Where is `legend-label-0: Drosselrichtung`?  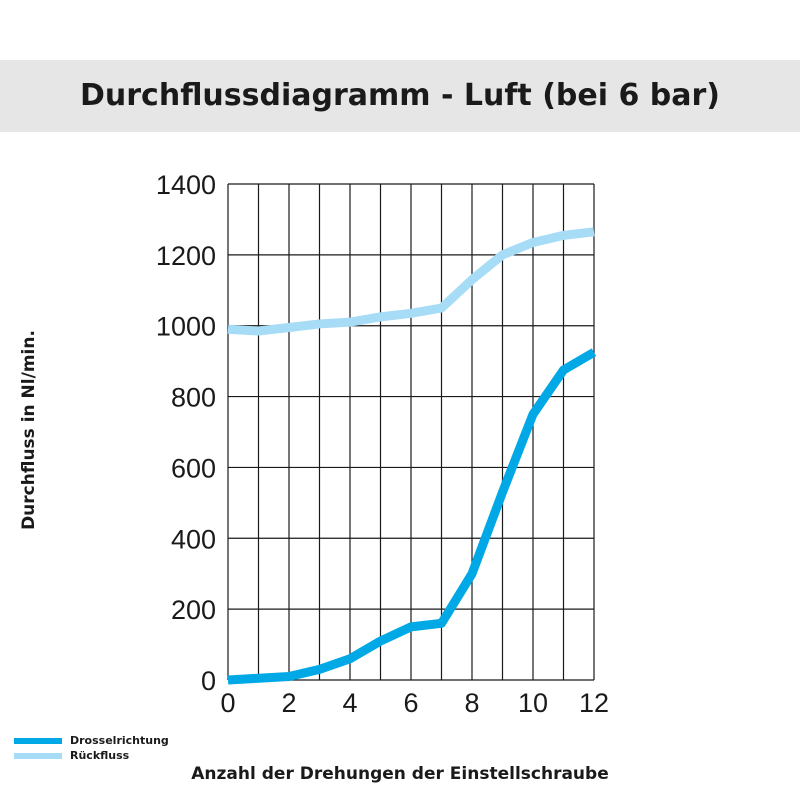
legend-label-0: Drosselrichtung is located at coordinates (119, 740).